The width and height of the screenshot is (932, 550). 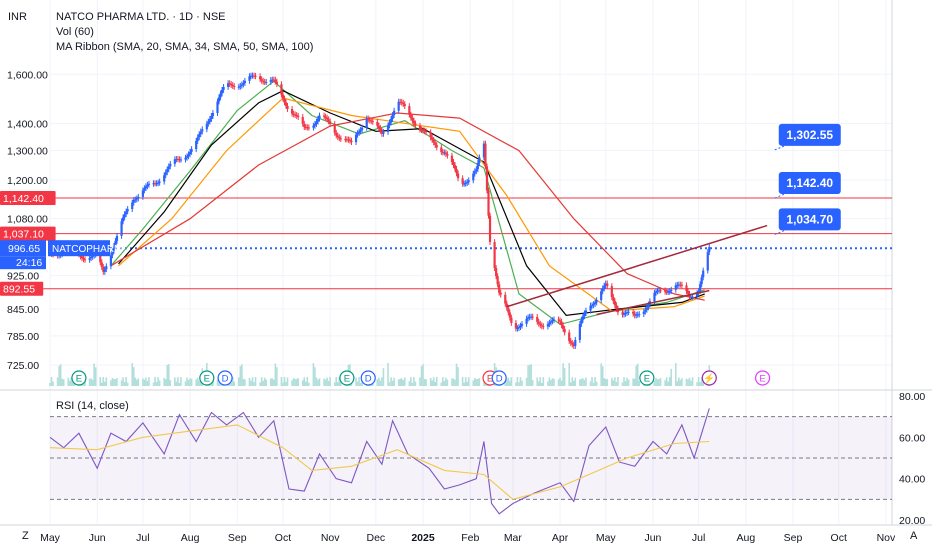 I want to click on symbol-title: NATCO PHARMA LTD. · 1D · NSE, so click(x=141, y=17).